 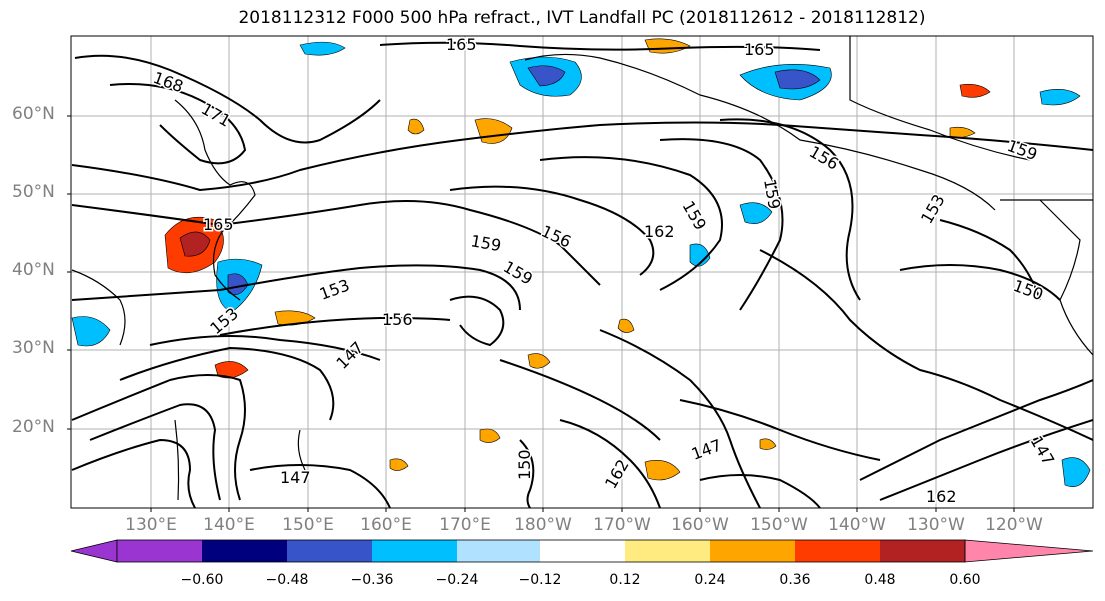 I want to click on lat-label: 50°N, so click(x=33, y=192).